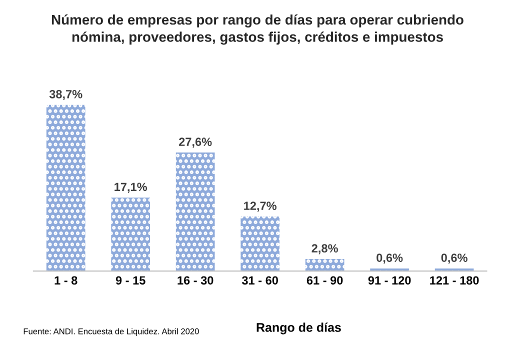  What do you see at coordinates (66, 280) in the screenshot?
I see `x-tick-label: 1 - 8` at bounding box center [66, 280].